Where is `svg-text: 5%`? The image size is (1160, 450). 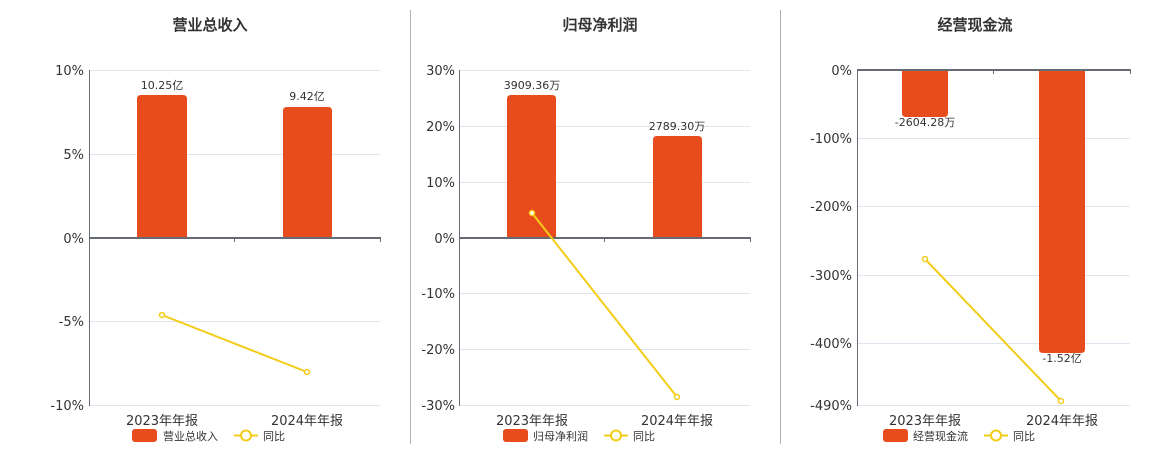 svg-text: 5% is located at coordinates (73, 155).